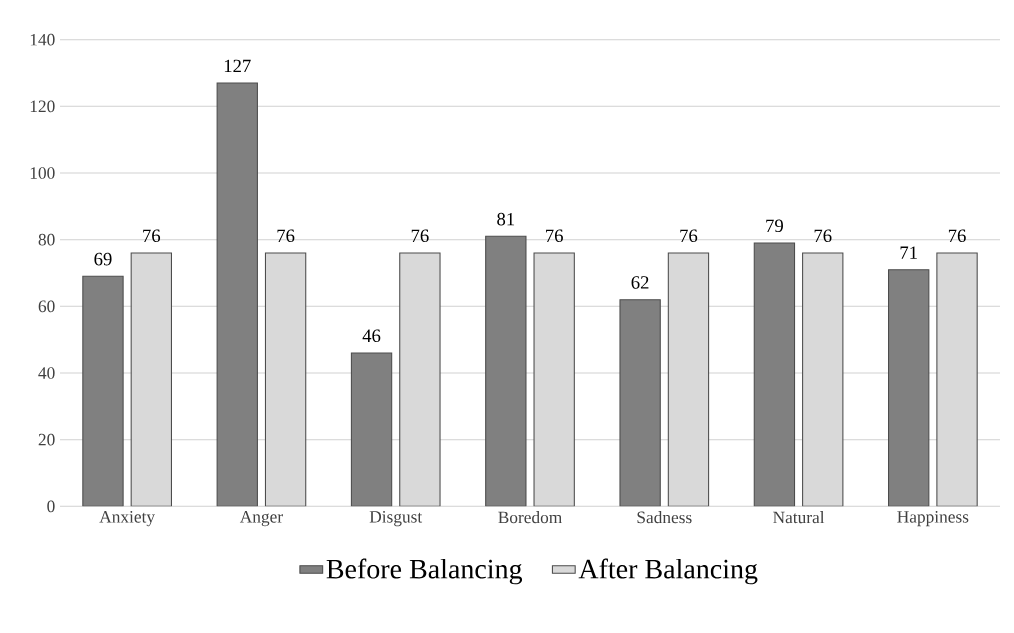 Image resolution: width=1014 pixels, height=633 pixels. I want to click on y-tick-label: 20, so click(46, 439).